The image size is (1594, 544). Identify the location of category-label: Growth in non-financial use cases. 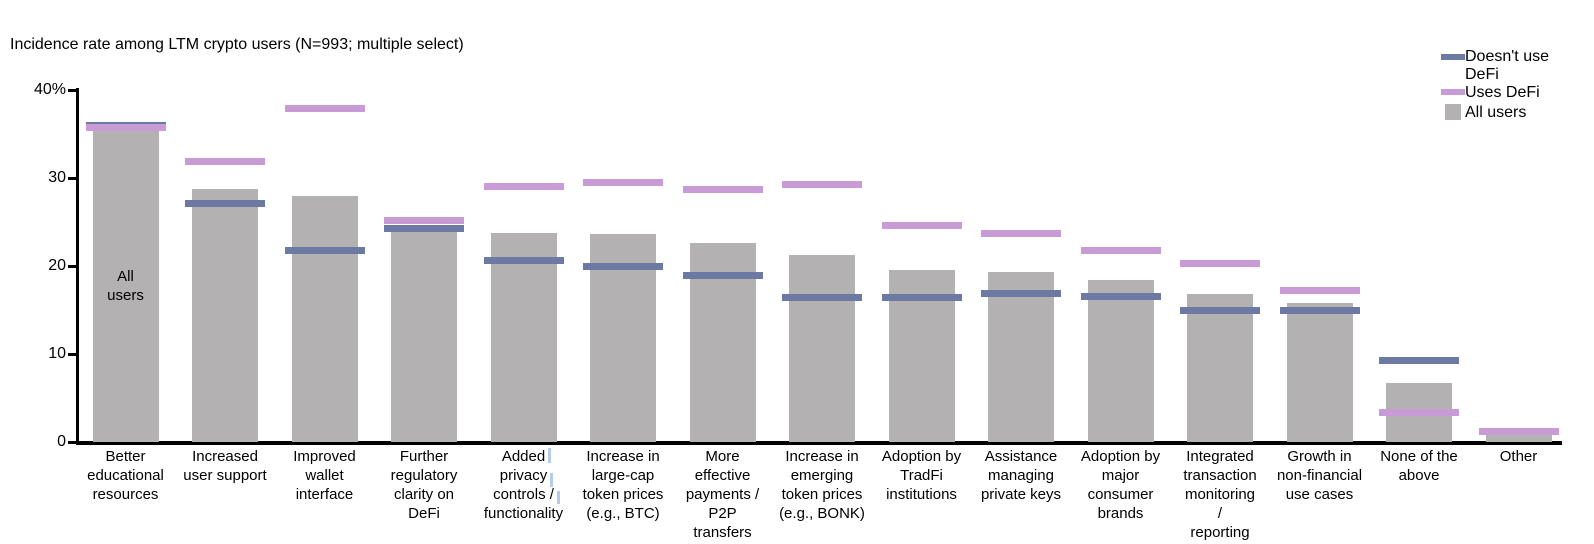
(1319, 475).